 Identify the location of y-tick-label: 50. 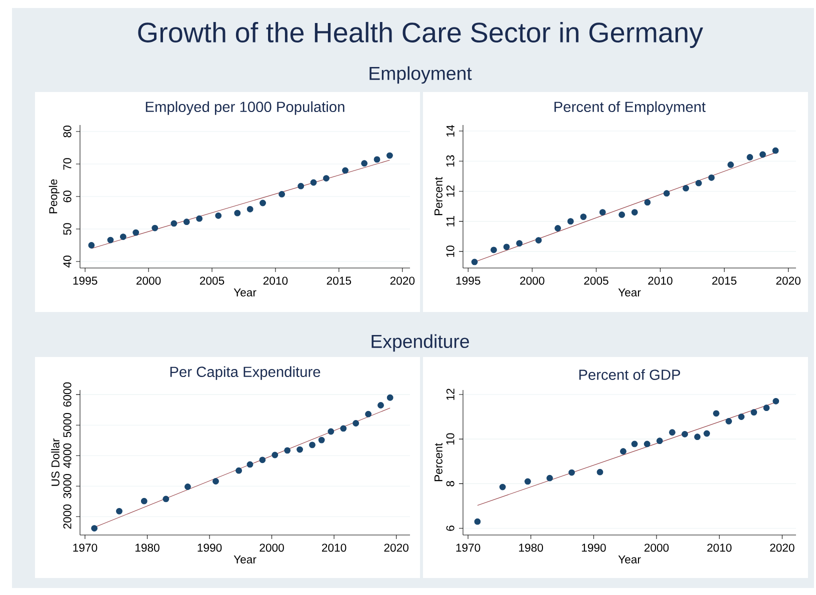
(67, 229).